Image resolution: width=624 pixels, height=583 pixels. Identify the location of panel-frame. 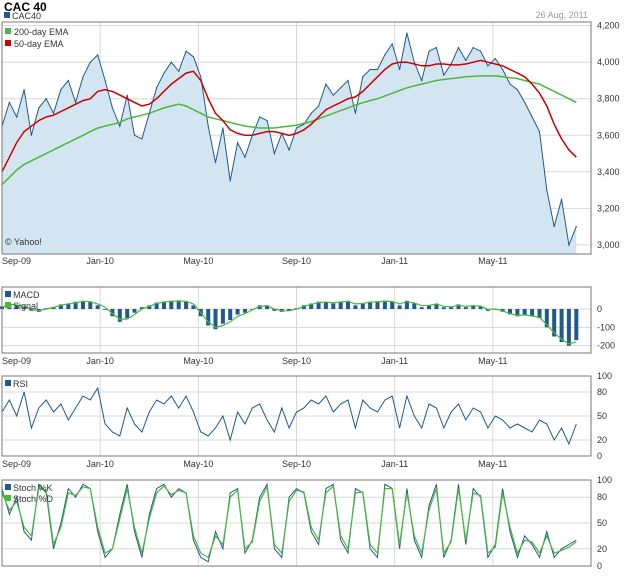
(296, 416).